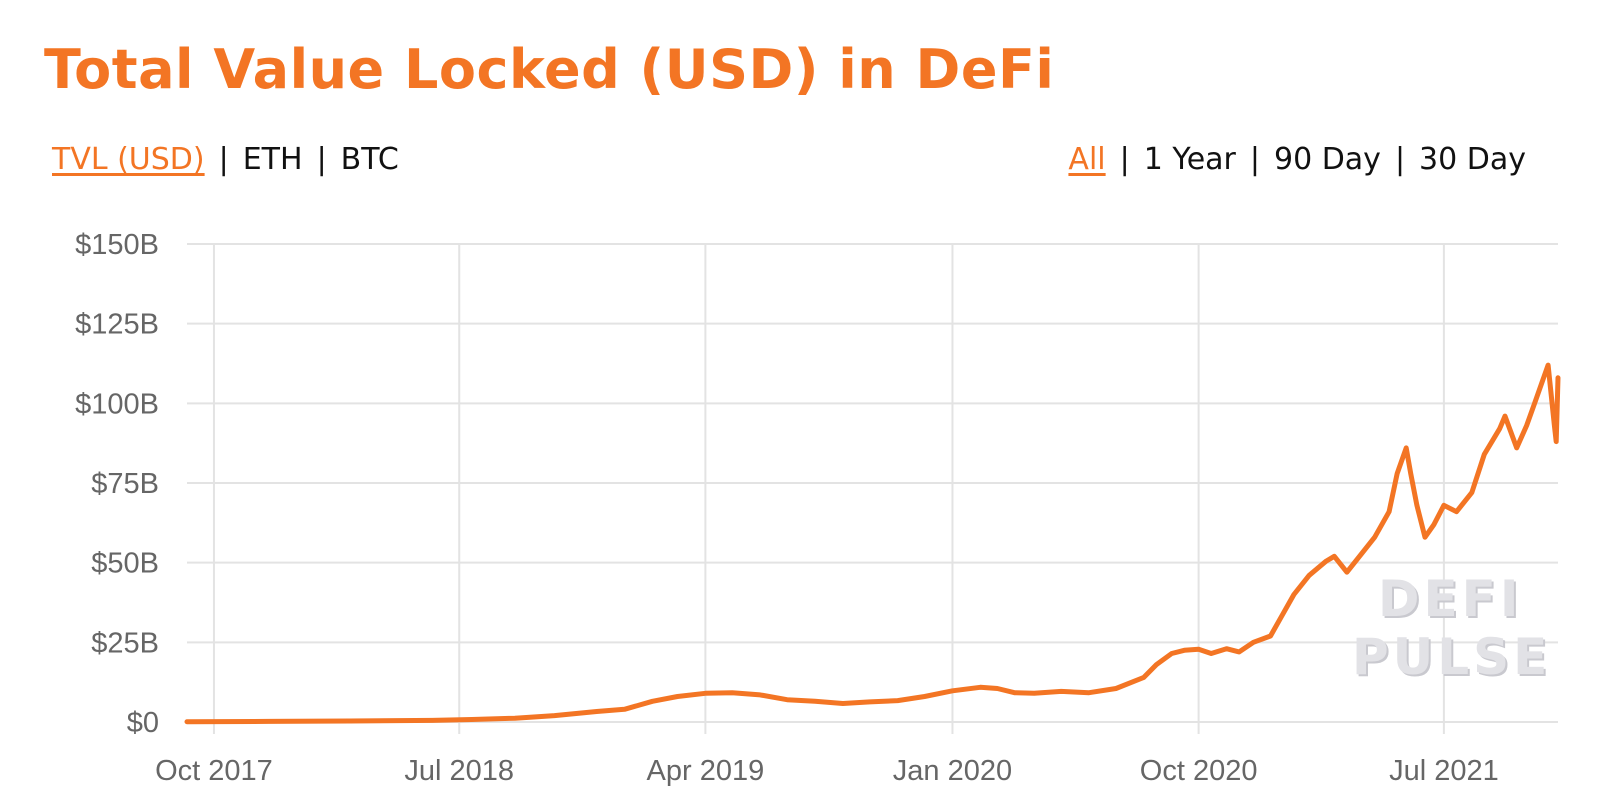 This screenshot has height=809, width=1600. I want to click on range-toggle: All | 1 Year | 90 Day | 30 Day, so click(1297, 159).